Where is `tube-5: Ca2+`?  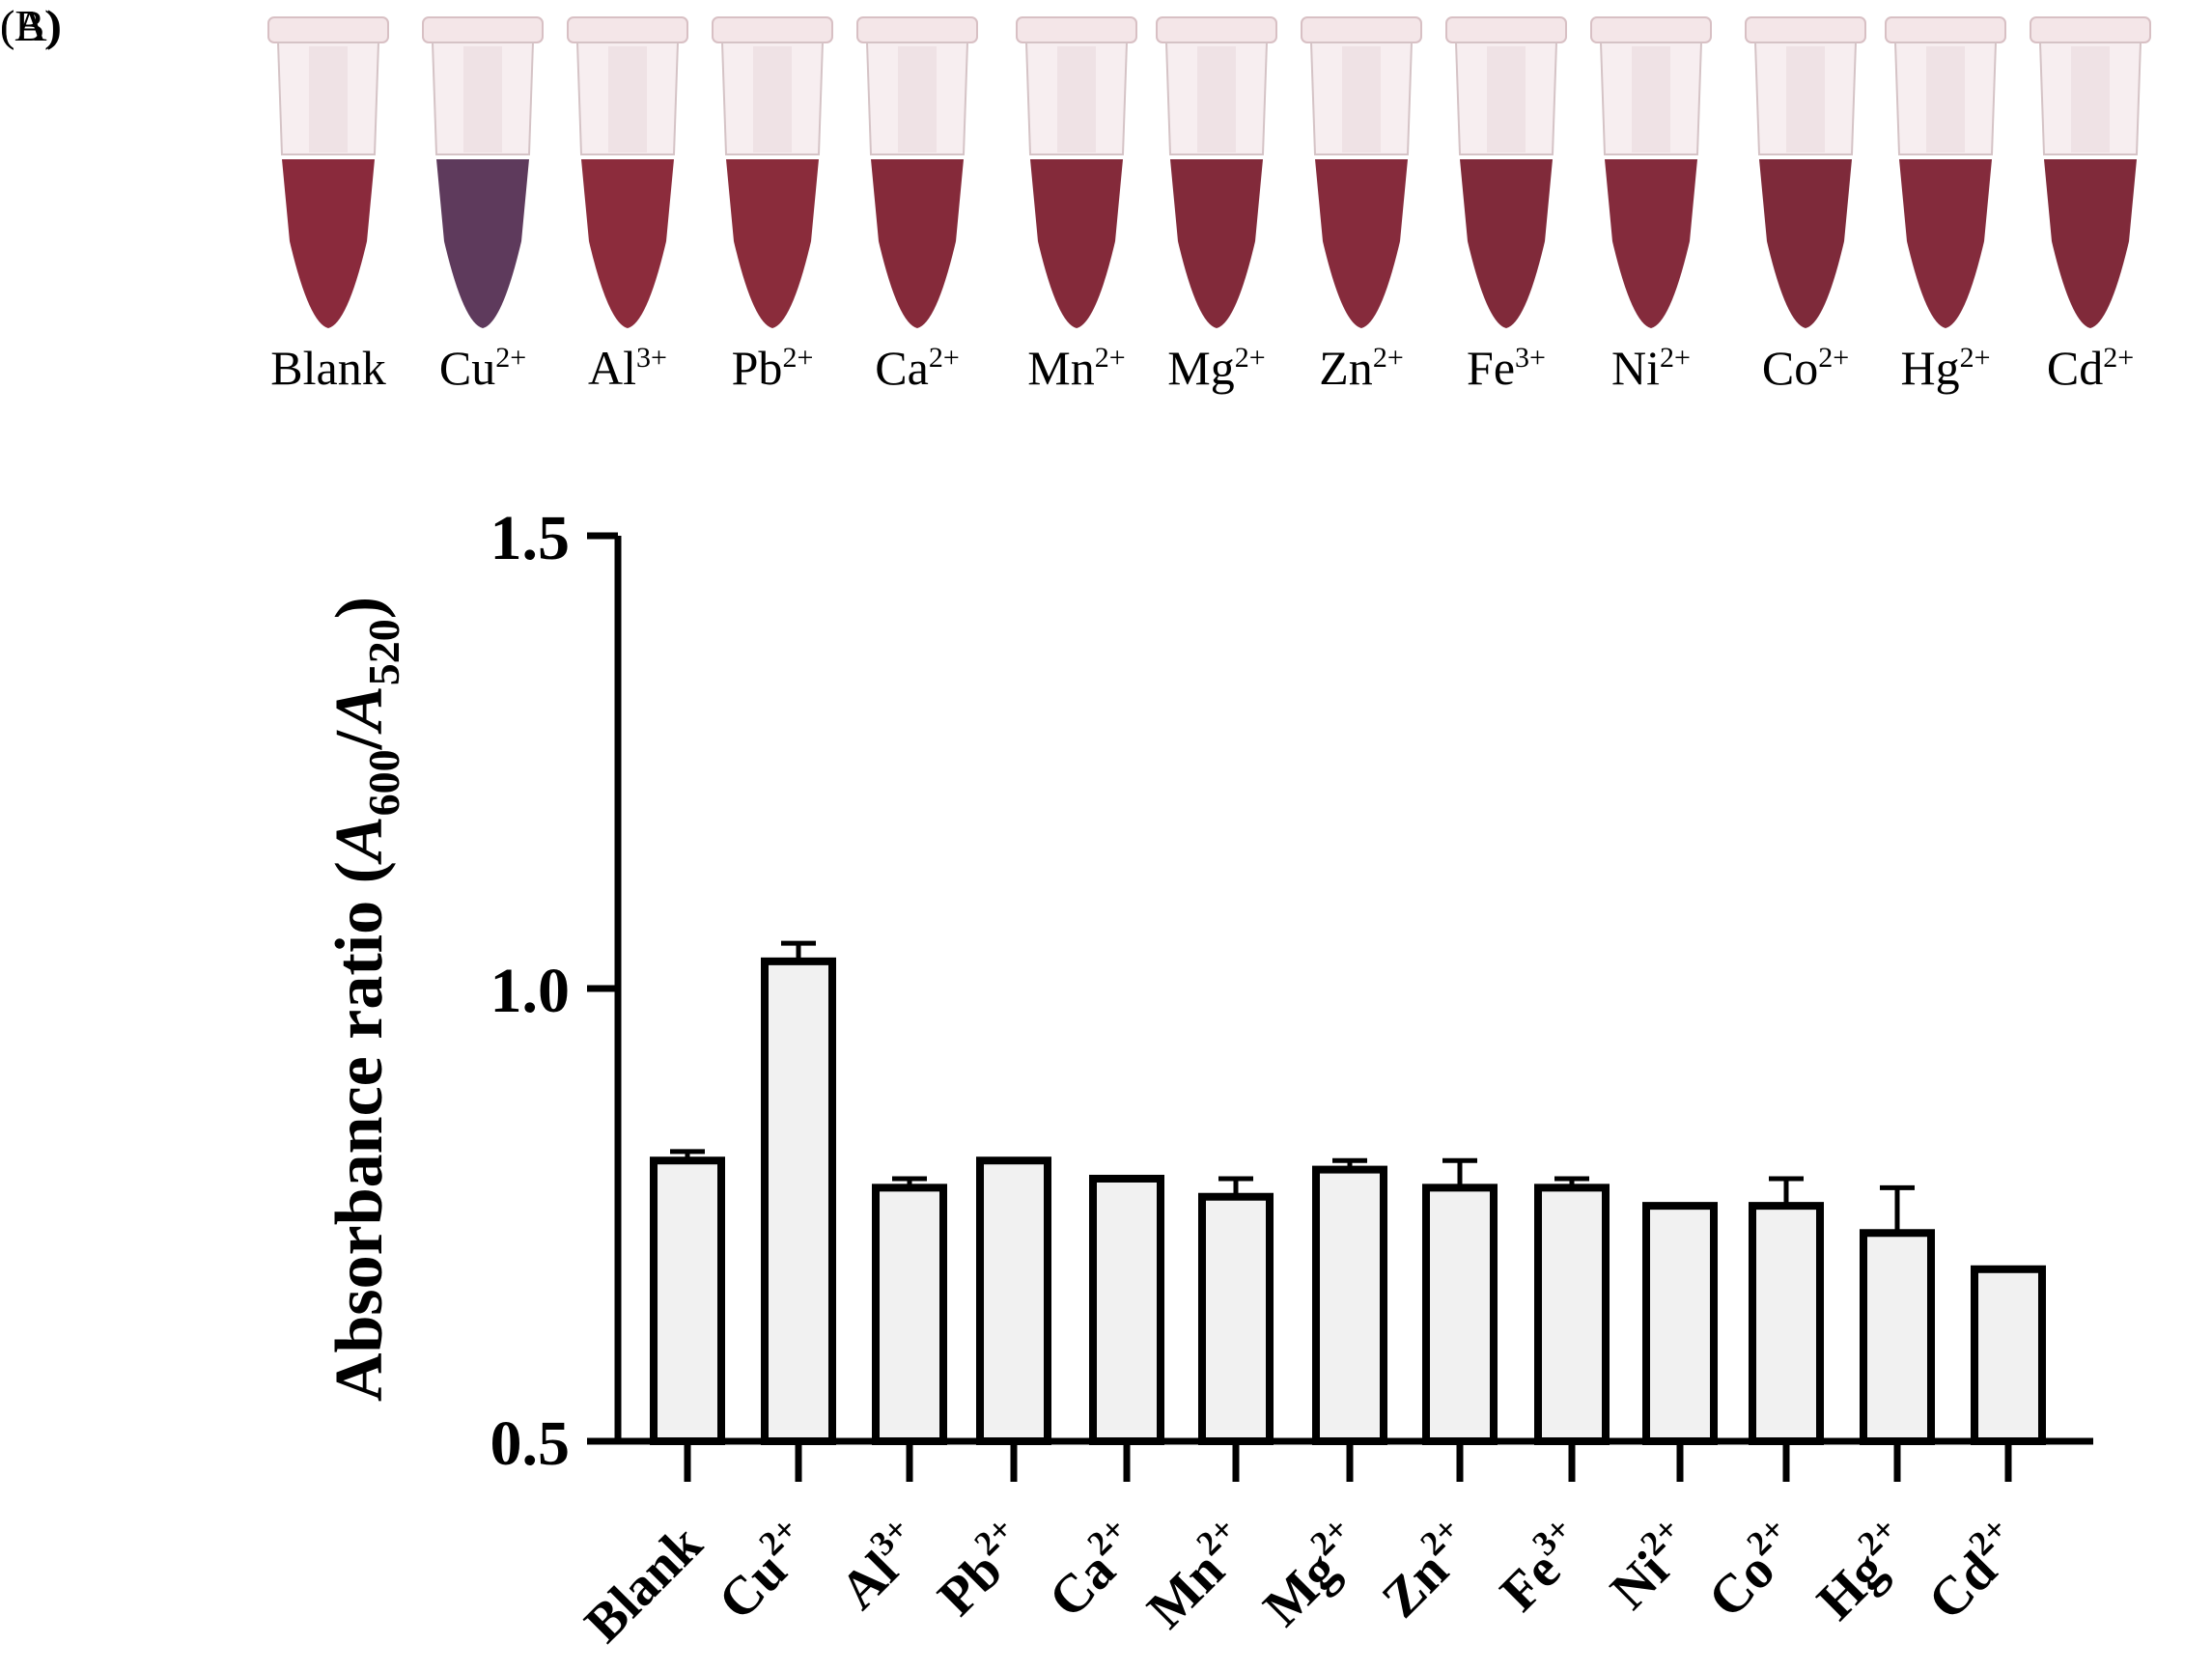
tube-5: Ca2+ is located at coordinates (917, 205).